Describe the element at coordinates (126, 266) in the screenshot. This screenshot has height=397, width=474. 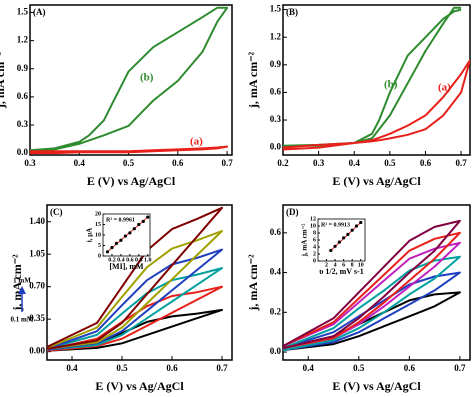
I see `inset-x-label: [MI], mM` at that location.